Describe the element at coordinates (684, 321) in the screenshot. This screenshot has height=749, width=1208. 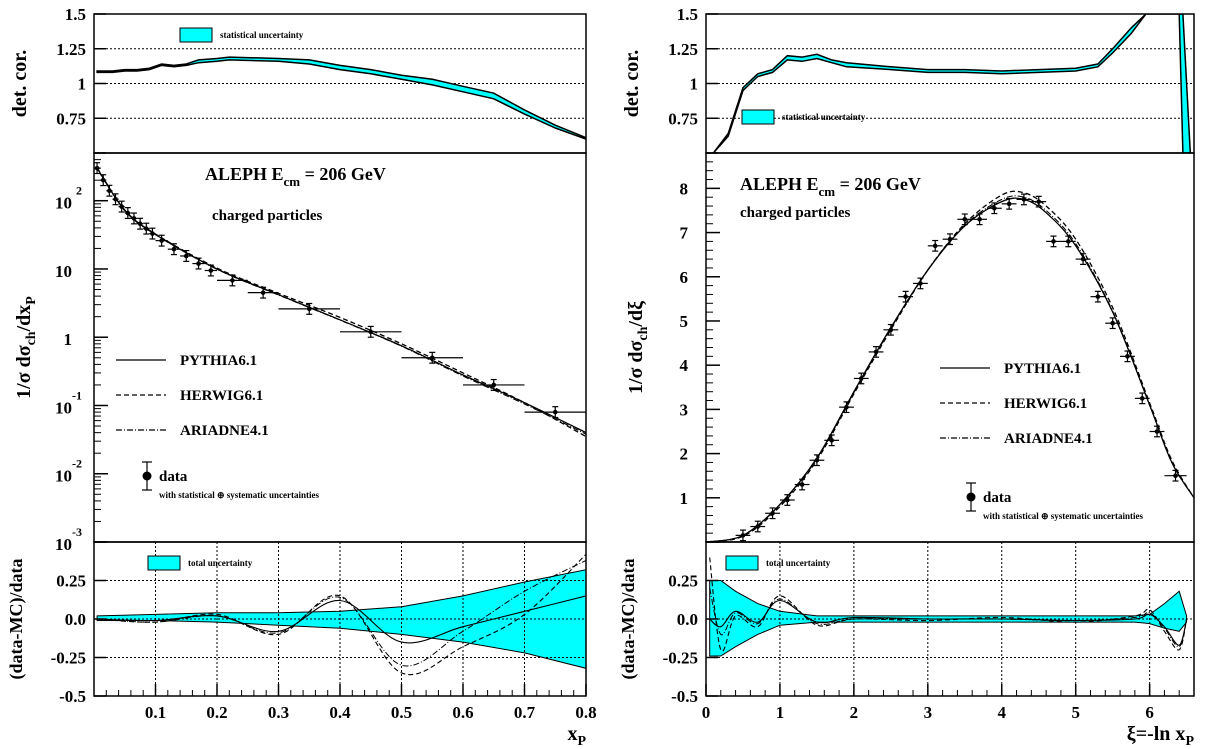
I see `xi-y-tick-label: 5` at that location.